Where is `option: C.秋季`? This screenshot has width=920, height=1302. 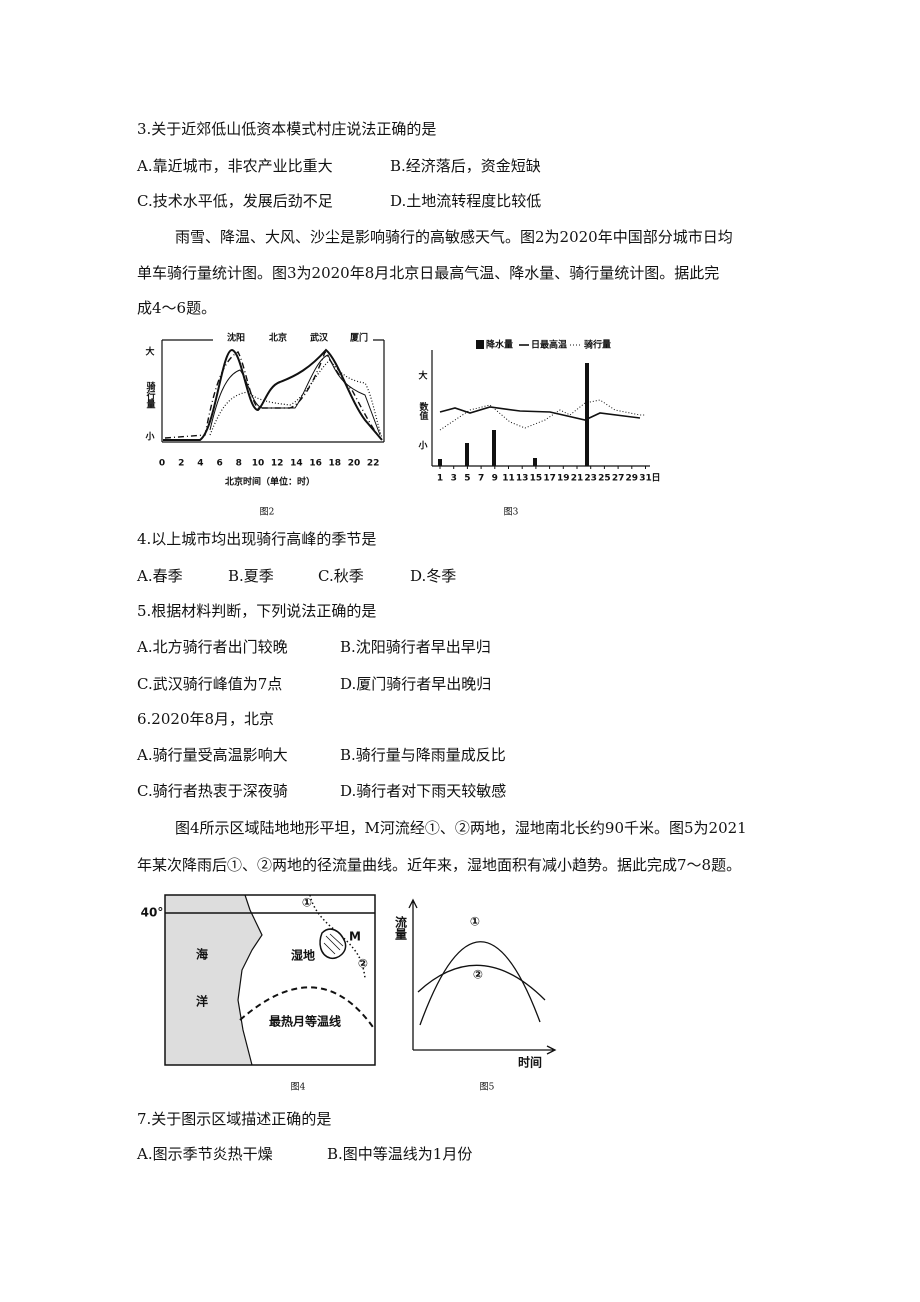 option: C.秋季 is located at coordinates (341, 576).